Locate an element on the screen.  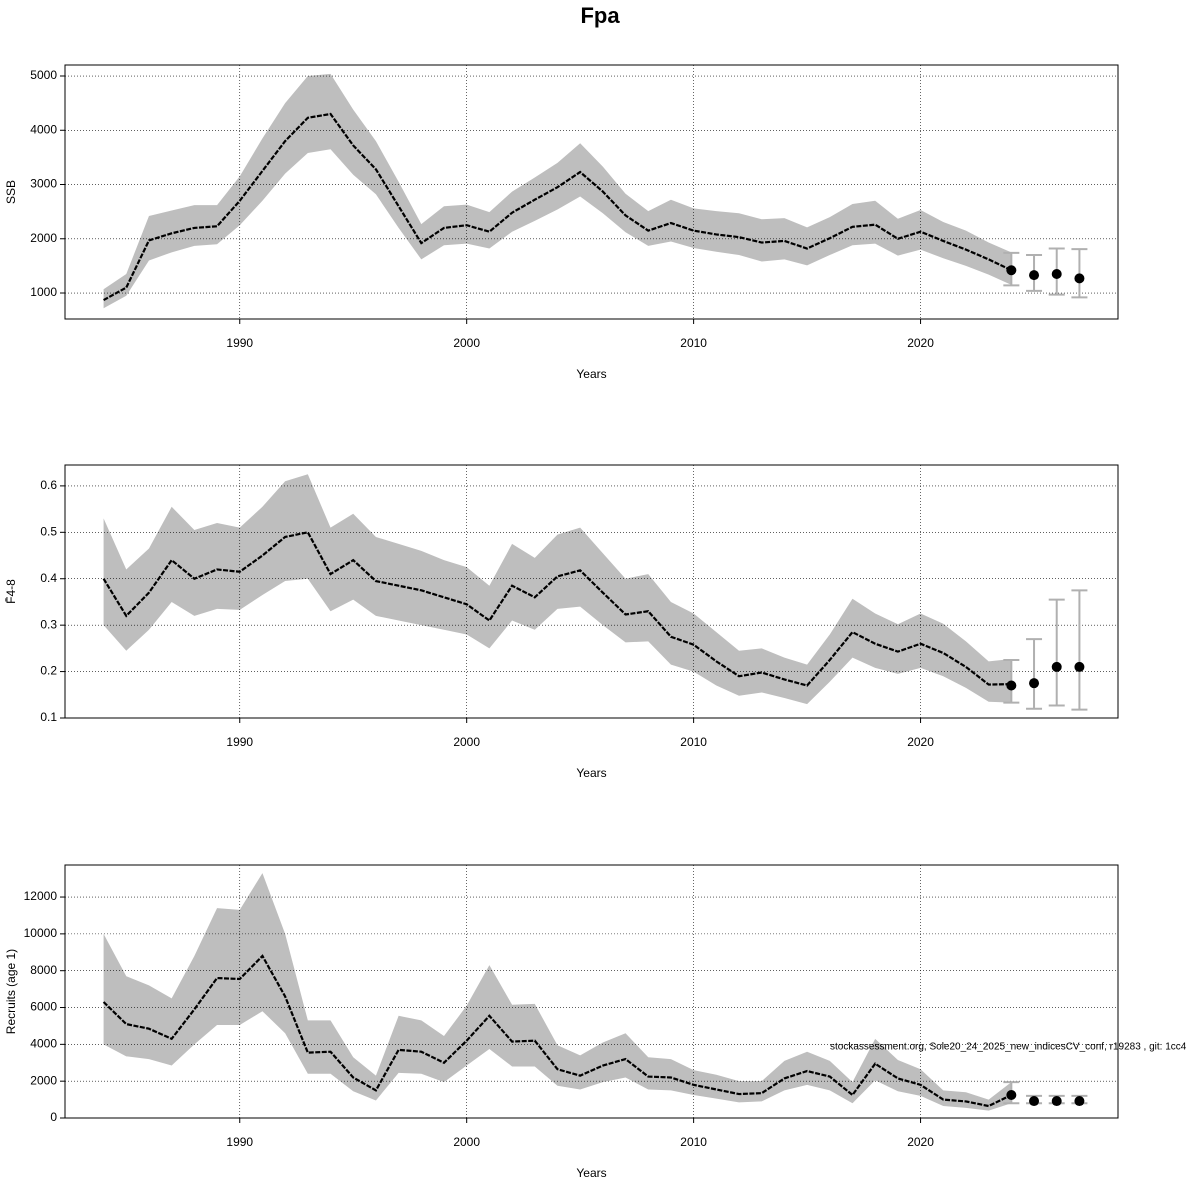
y-tick-label: 0 is located at coordinates (53, 1117).